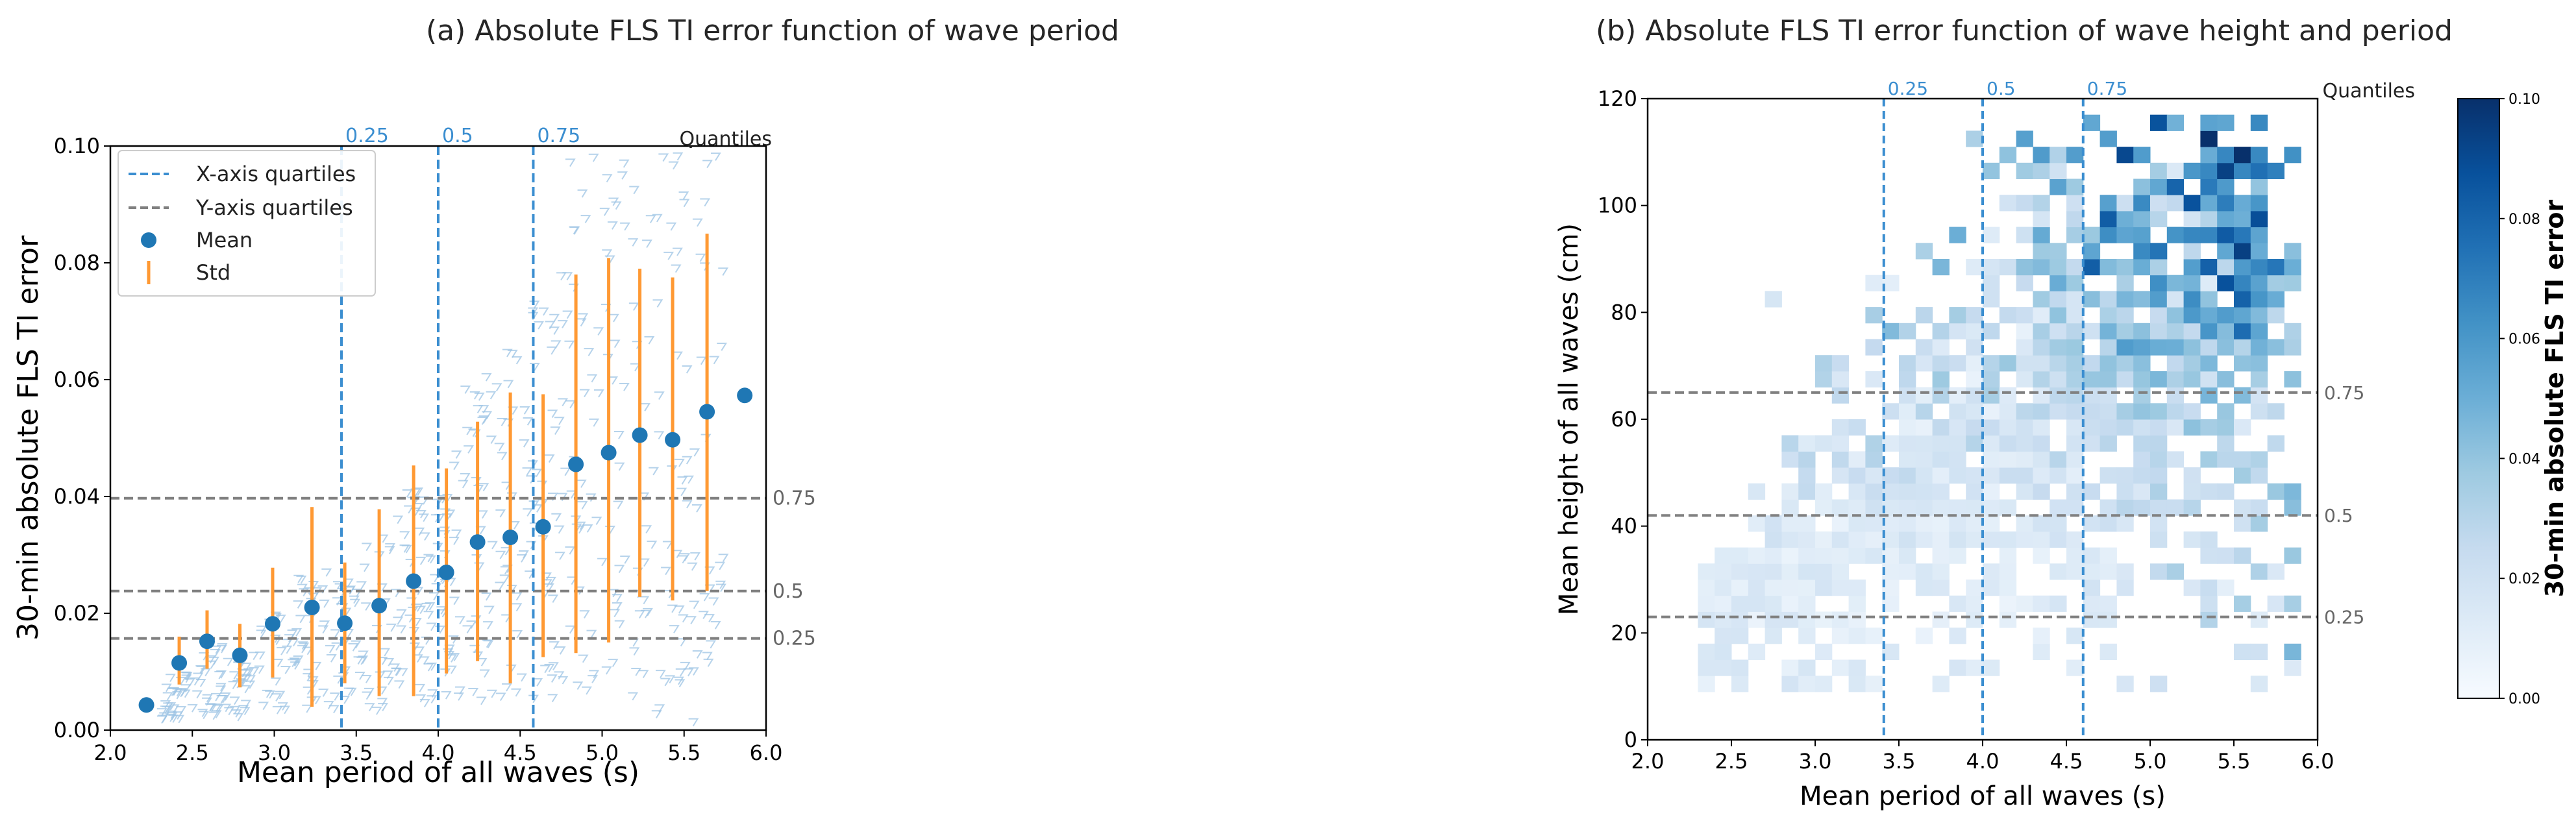 This screenshot has width=2576, height=819. What do you see at coordinates (77, 146) in the screenshot?
I see `y-tick-label: 0.10` at bounding box center [77, 146].